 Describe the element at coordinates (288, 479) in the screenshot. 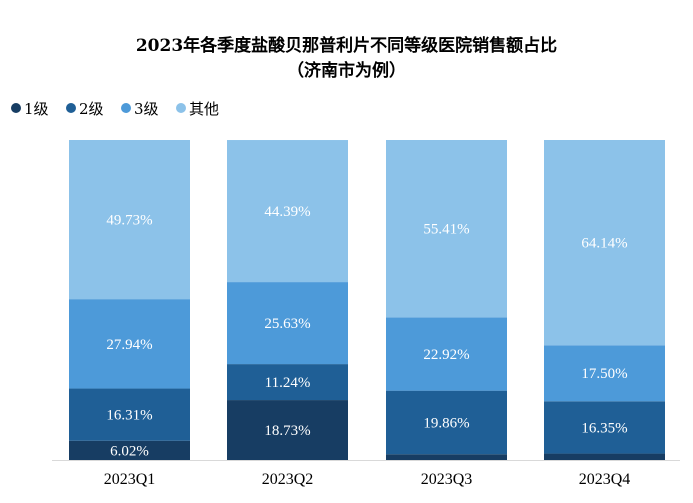

I see `x-tick-label-2023Q2: 2023Q2` at that location.